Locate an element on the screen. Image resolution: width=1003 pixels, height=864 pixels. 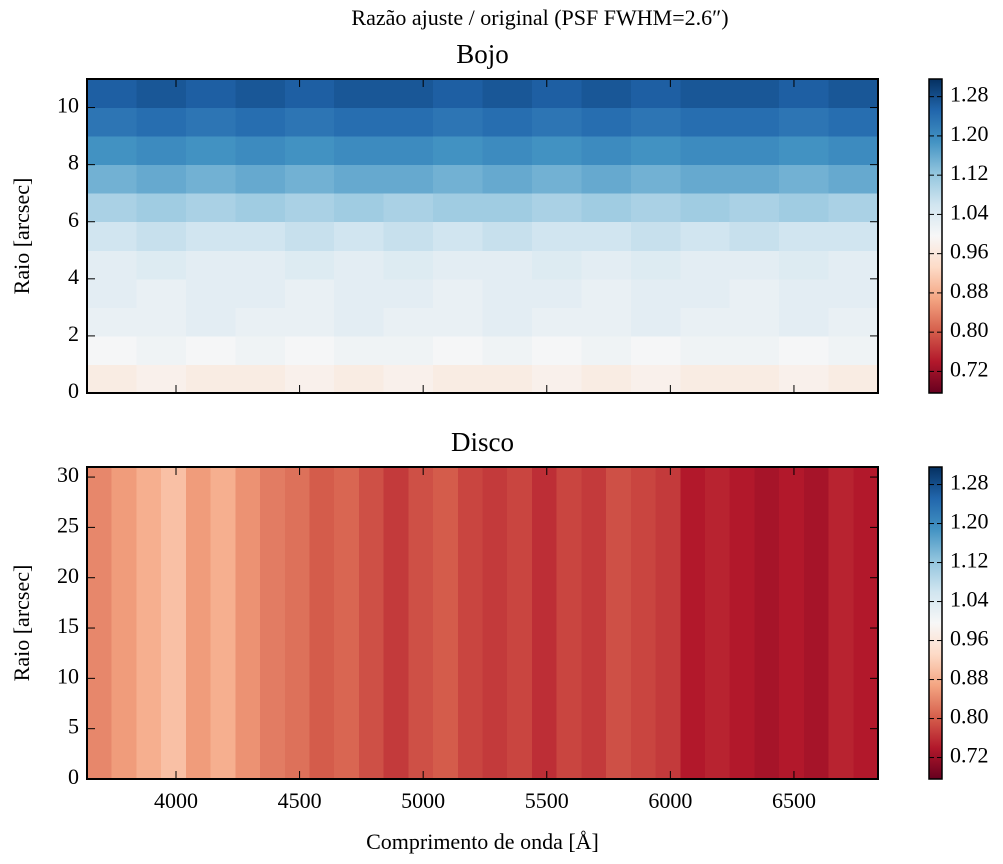
figure-title: Razão ajuste / original (PSF FWHM=2.6″) is located at coordinates (539, 17).